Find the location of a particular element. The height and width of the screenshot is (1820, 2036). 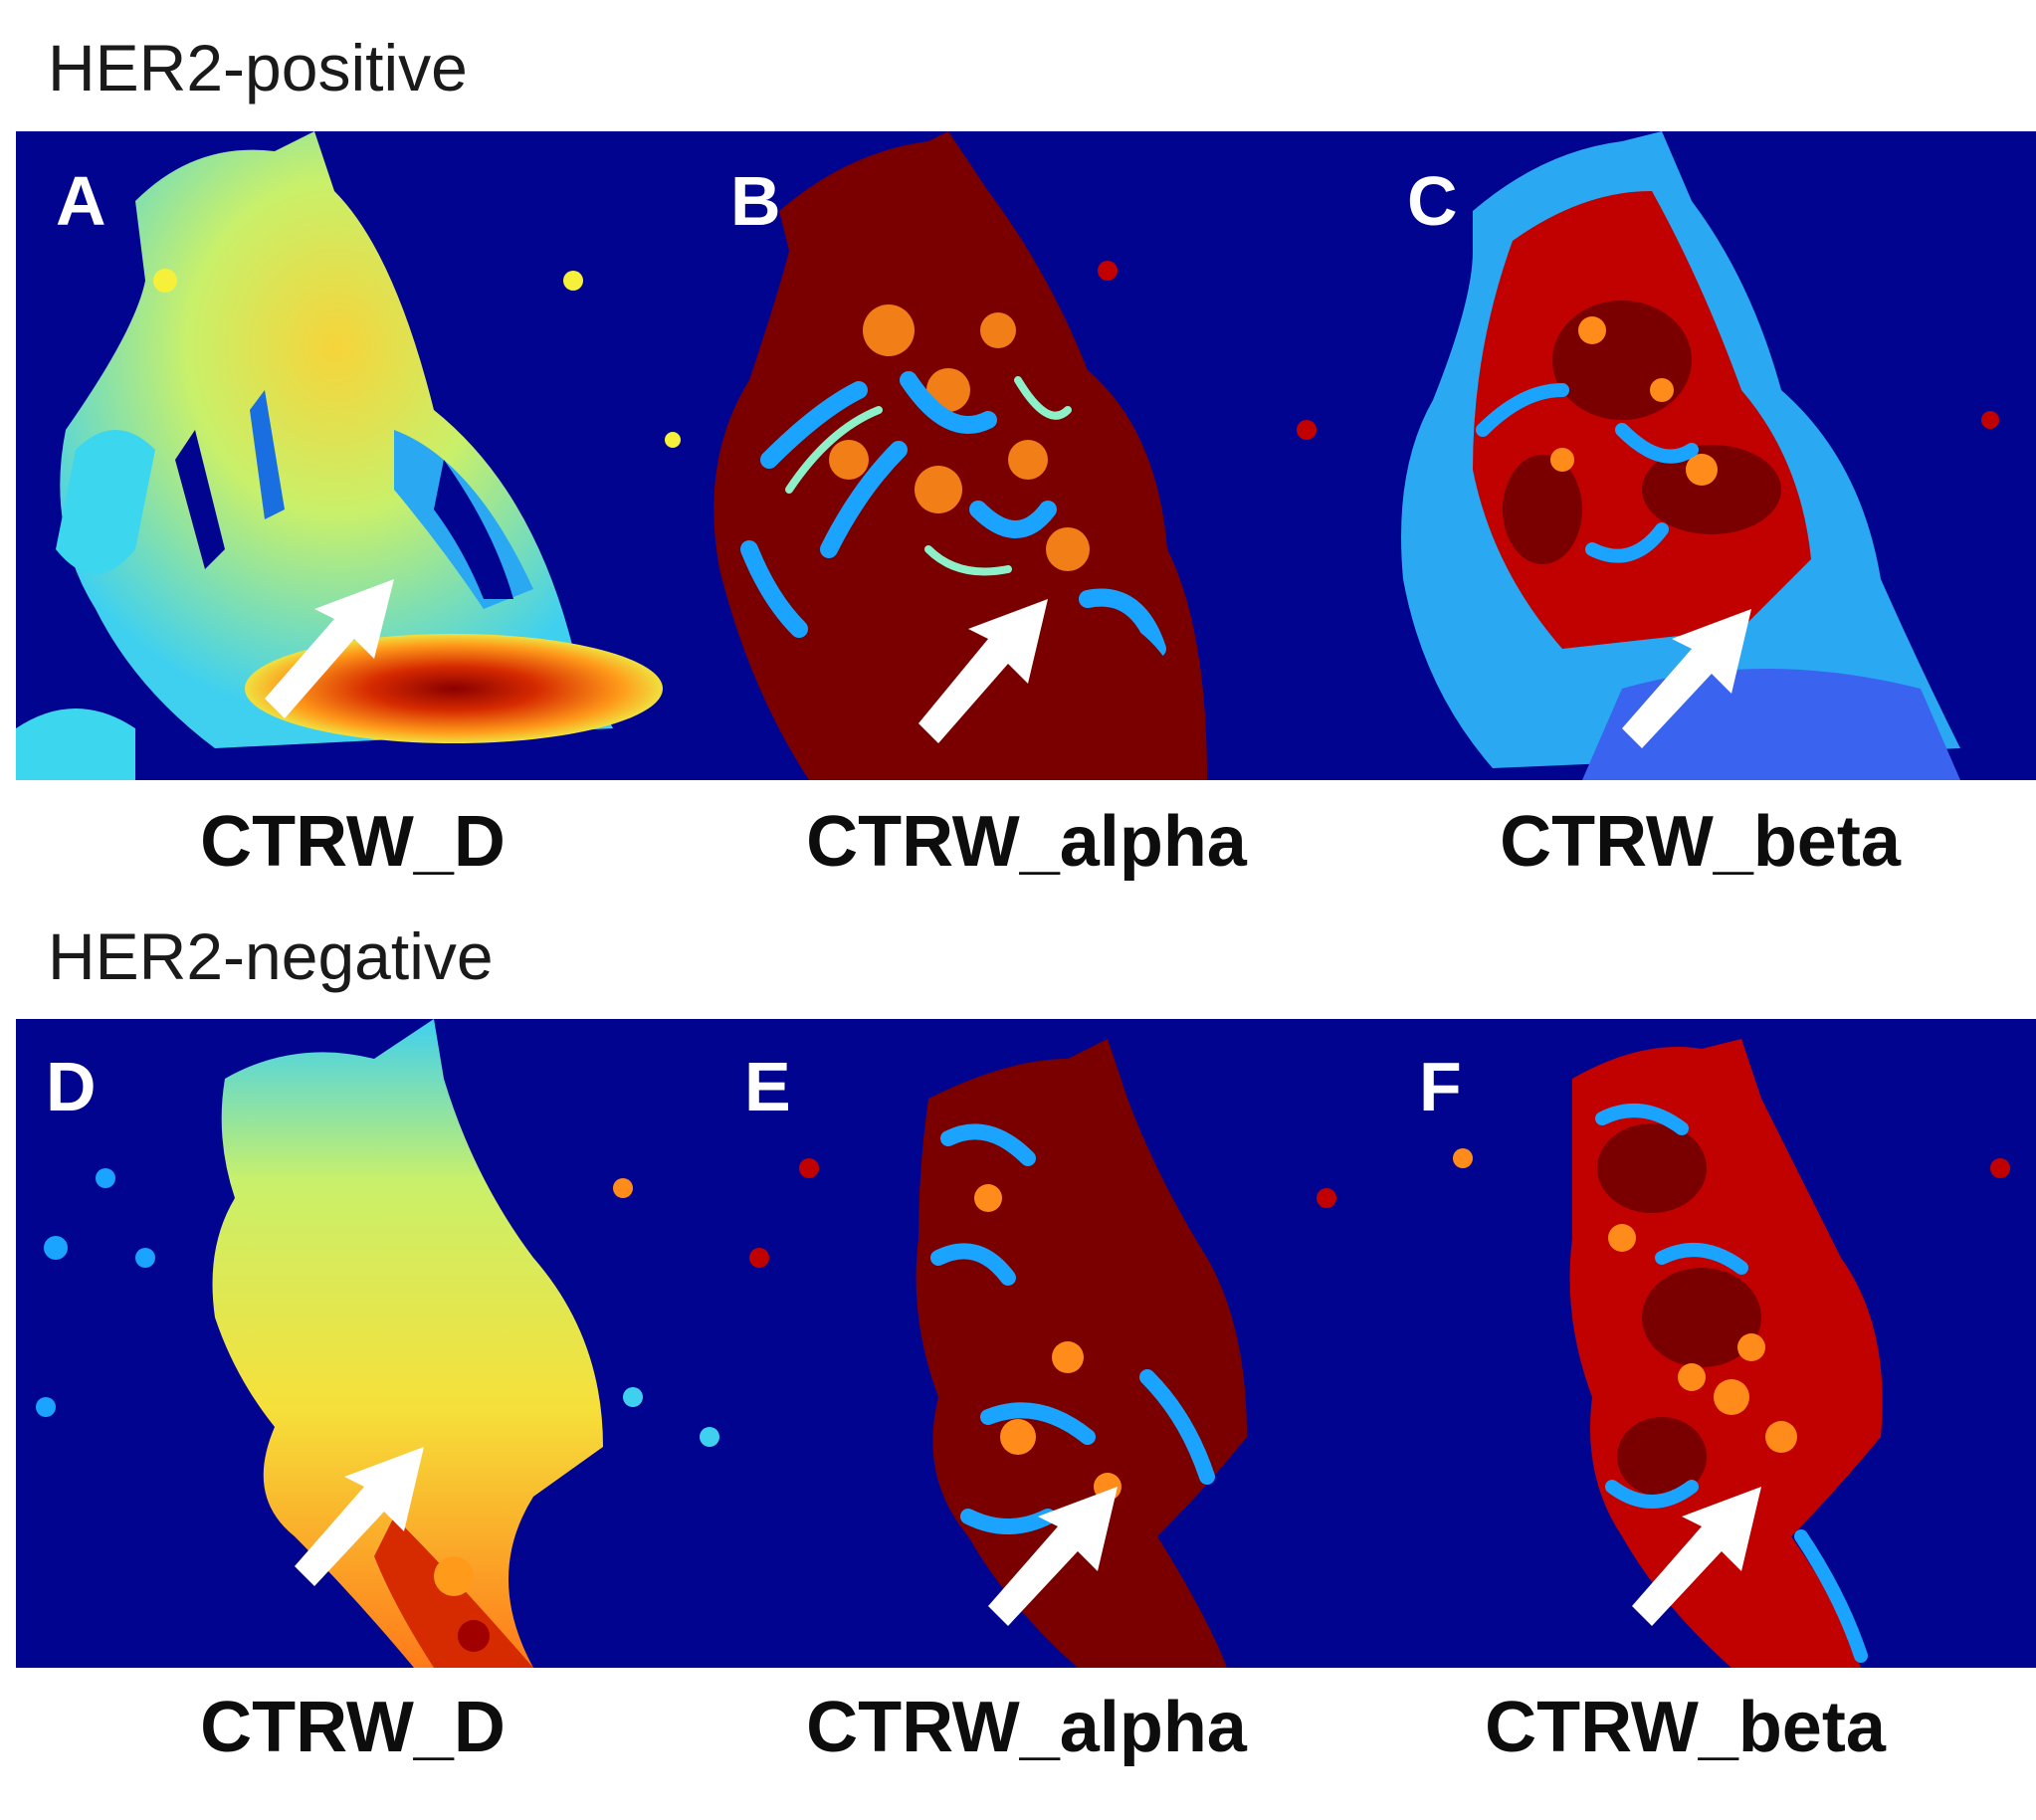

panel-letter-b: B is located at coordinates (755, 201).